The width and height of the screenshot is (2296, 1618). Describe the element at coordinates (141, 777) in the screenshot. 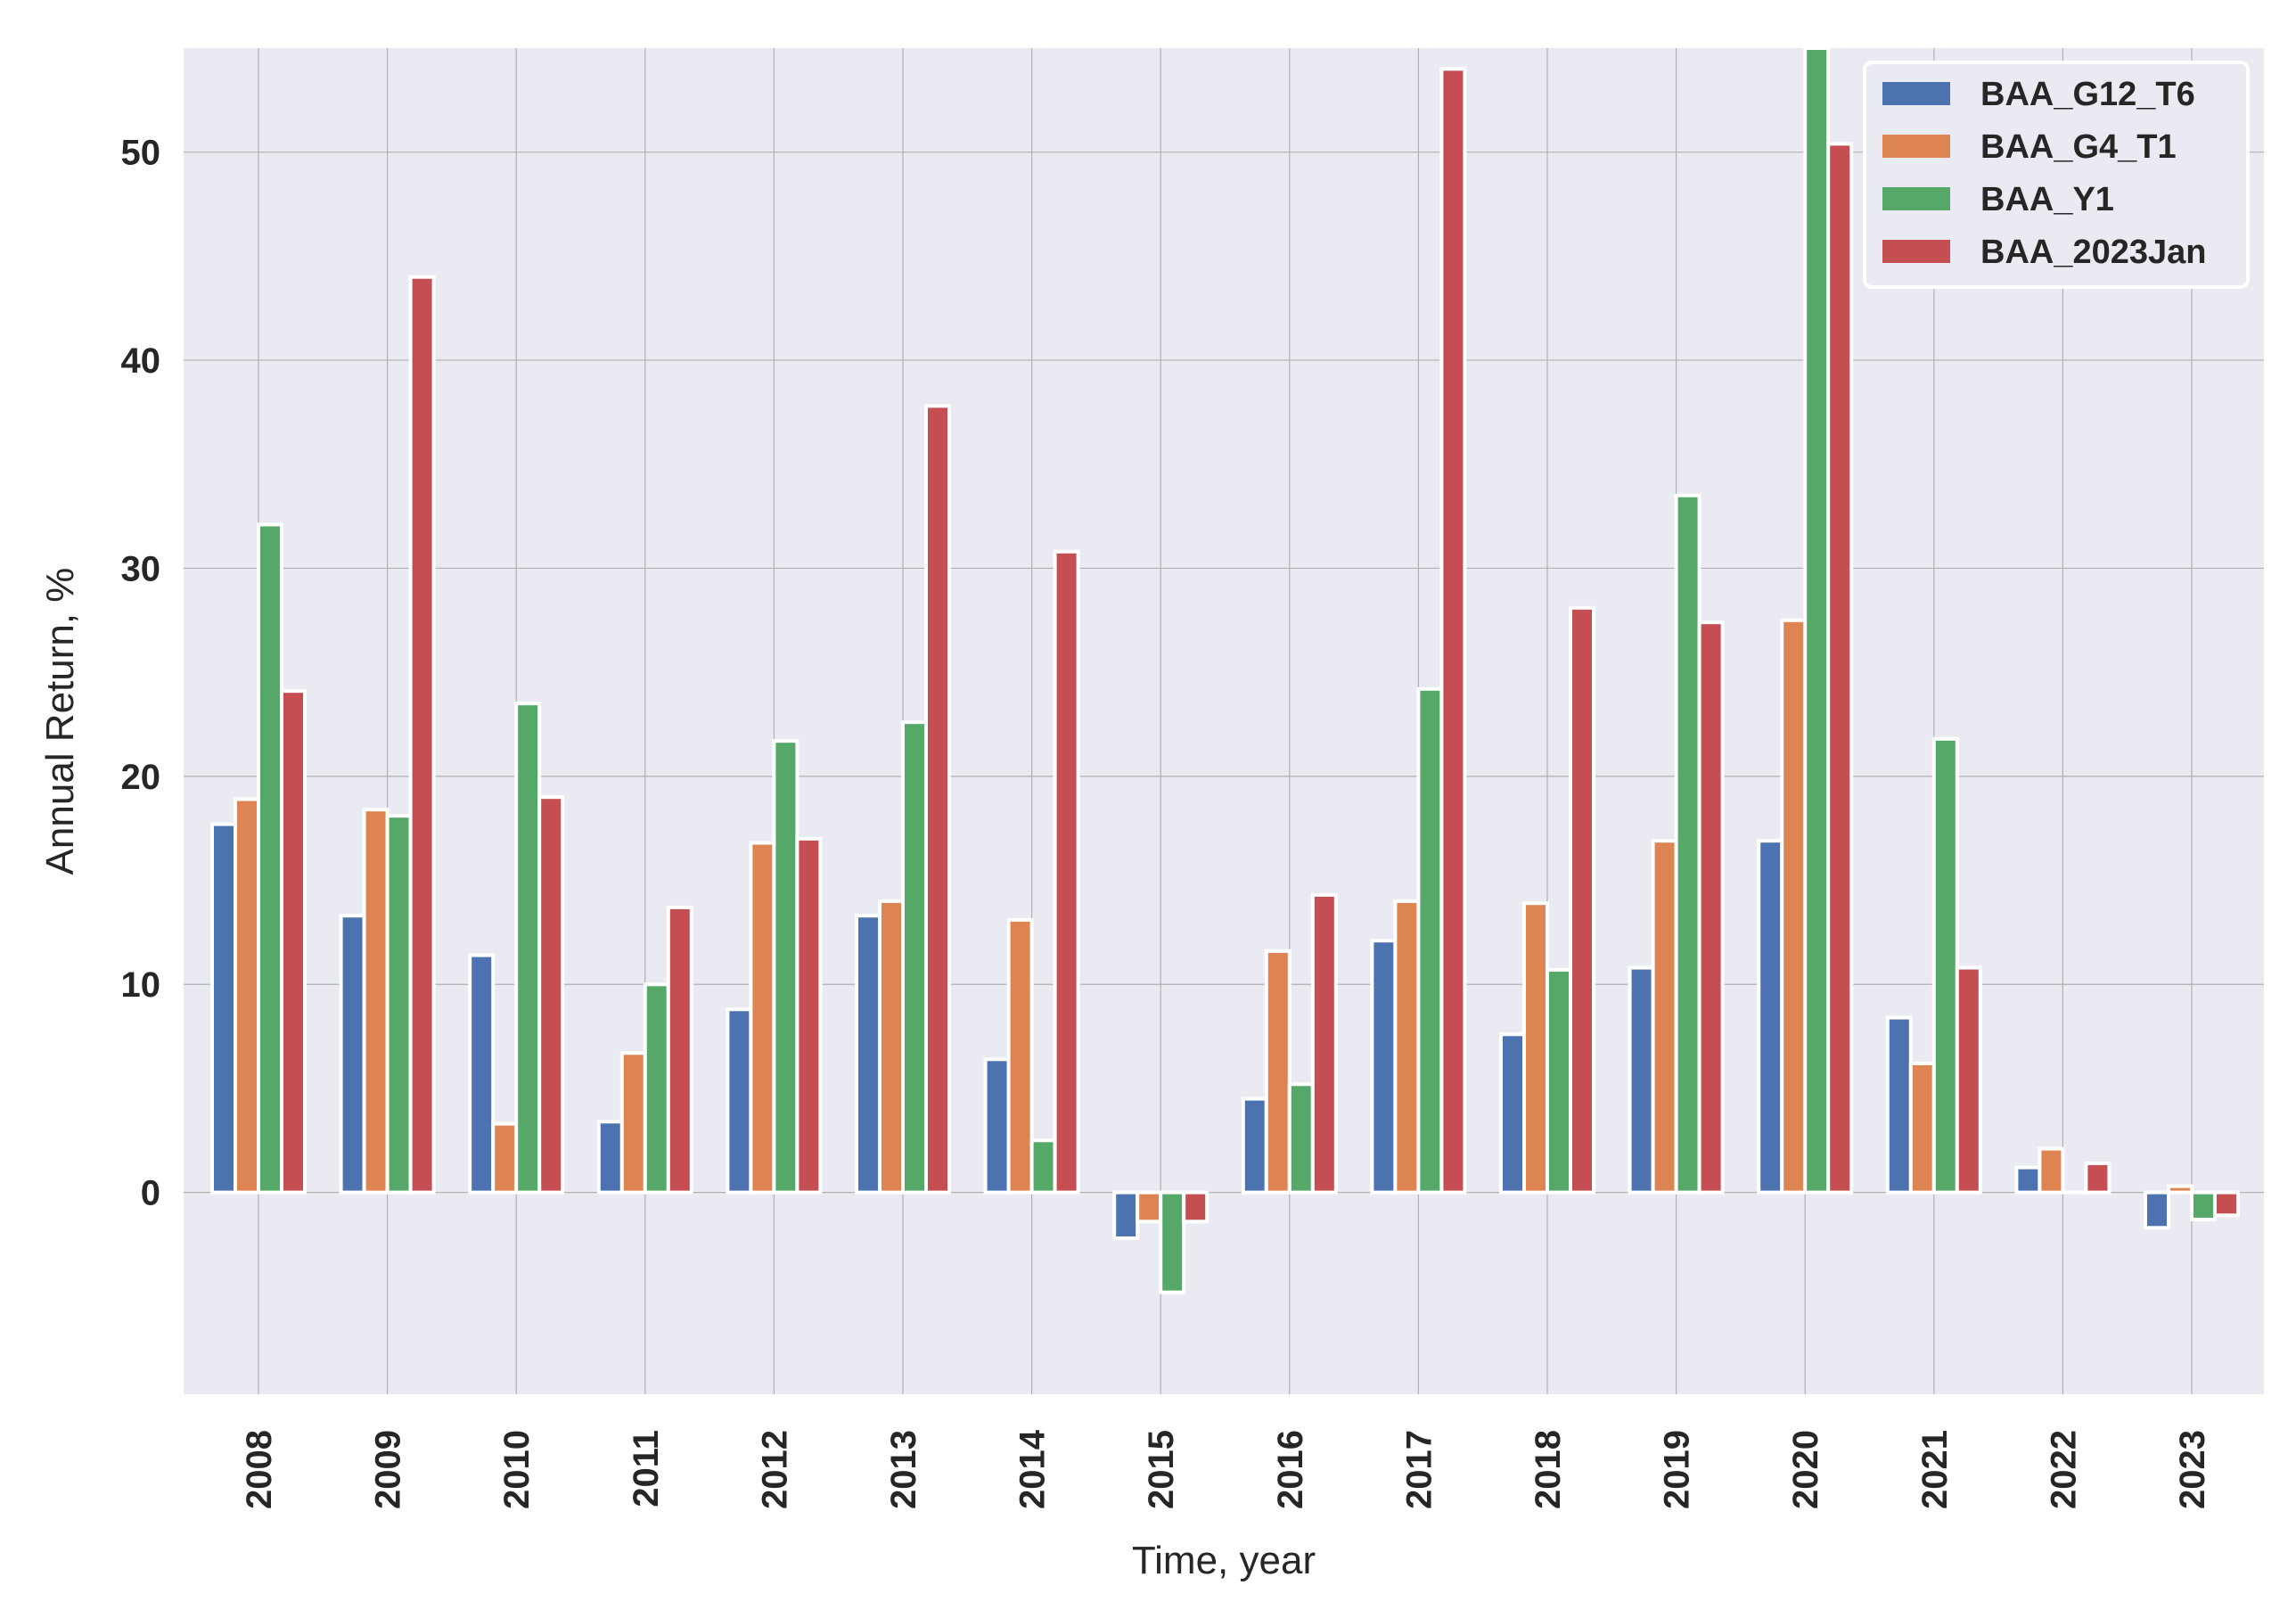

I see `y-tick-label: 20` at that location.